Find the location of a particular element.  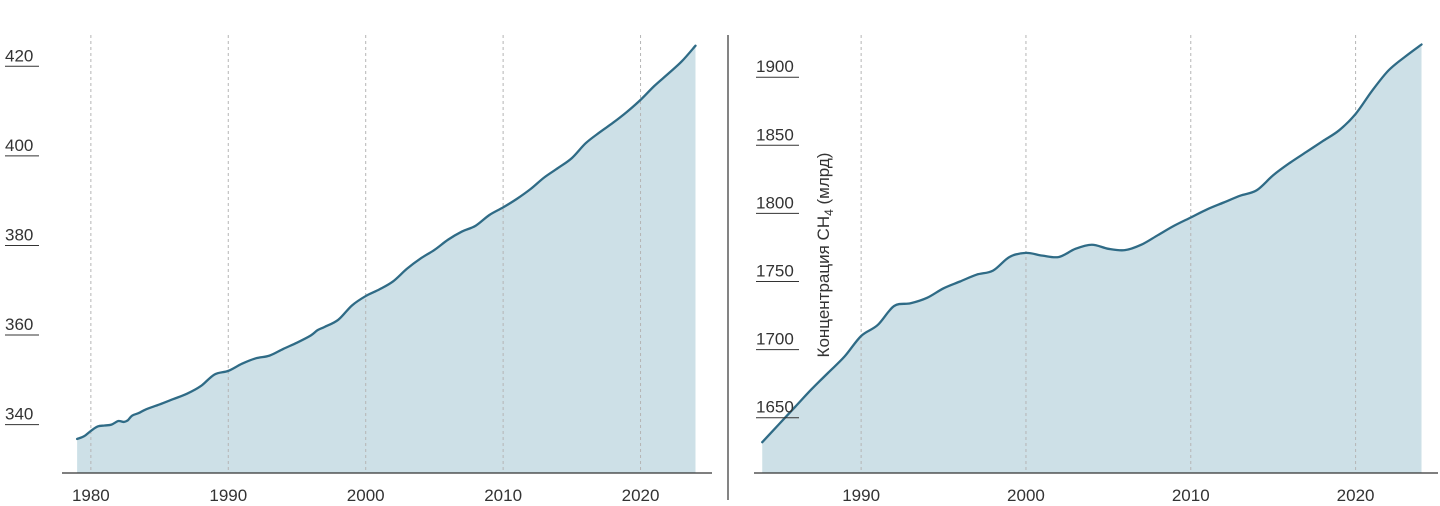

x-tick-label: 1980 is located at coordinates (91, 495).